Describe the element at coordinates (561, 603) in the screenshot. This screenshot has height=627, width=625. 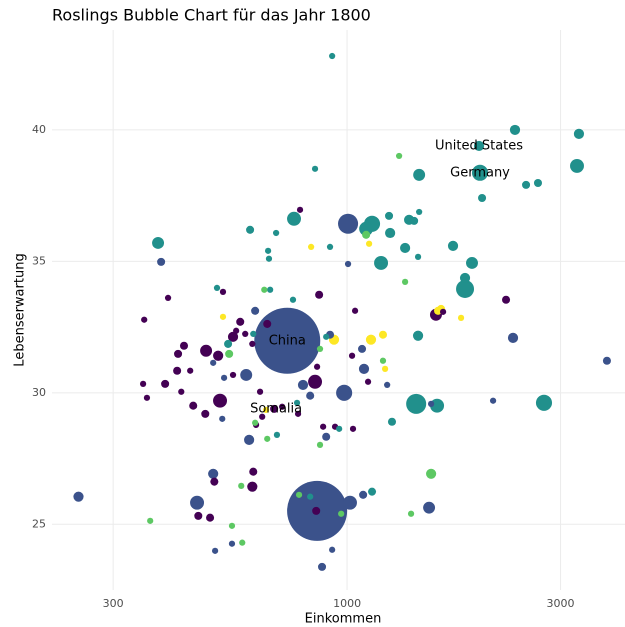
I see `x-tick-label: 3000` at that location.